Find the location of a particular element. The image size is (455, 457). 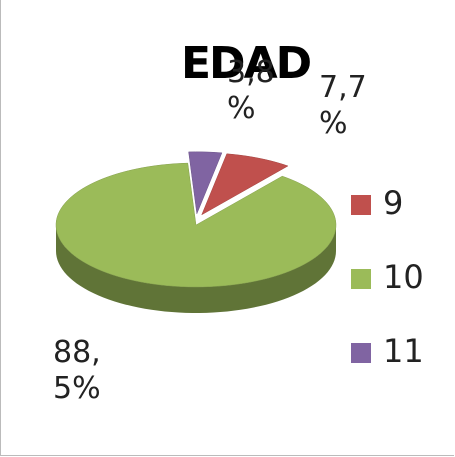

chart-title: EDAD is located at coordinates (246, 63).